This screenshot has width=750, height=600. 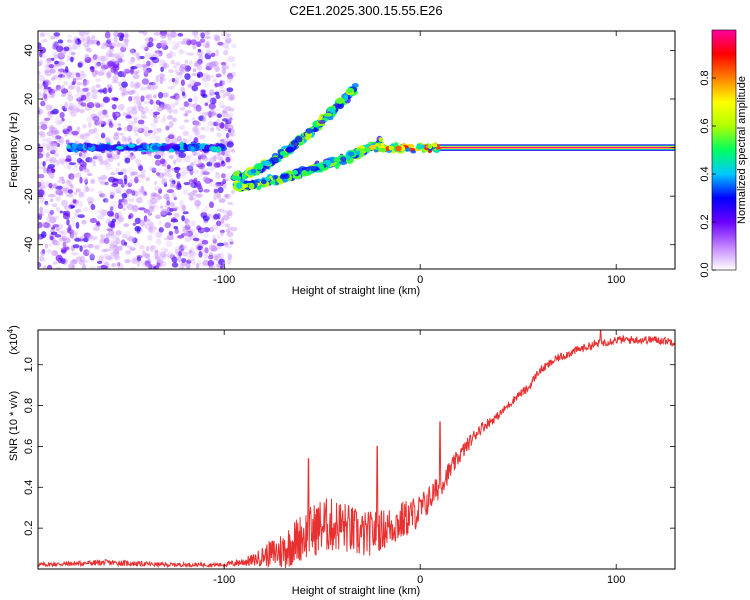 I want to click on snr-ytick-label: 1.0, so click(x=29, y=364).